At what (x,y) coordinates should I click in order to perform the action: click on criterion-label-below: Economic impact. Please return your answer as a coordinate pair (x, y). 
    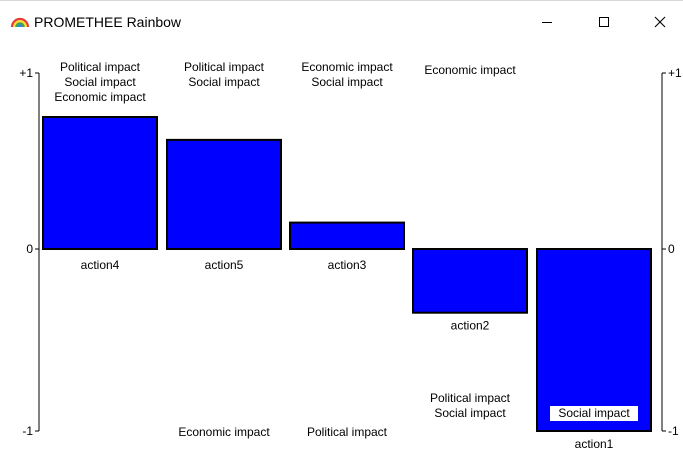
    Looking at the image, I should click on (224, 432).